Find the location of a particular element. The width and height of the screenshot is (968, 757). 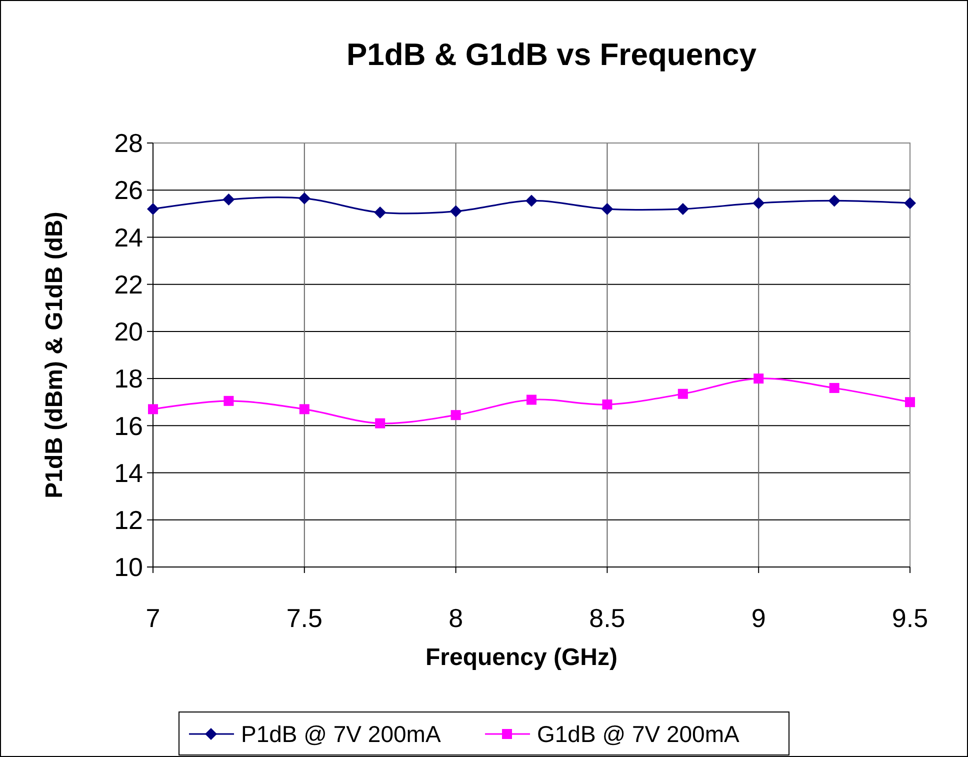

chart-title: P1dB & G1dB vs Frequency is located at coordinates (552, 54).